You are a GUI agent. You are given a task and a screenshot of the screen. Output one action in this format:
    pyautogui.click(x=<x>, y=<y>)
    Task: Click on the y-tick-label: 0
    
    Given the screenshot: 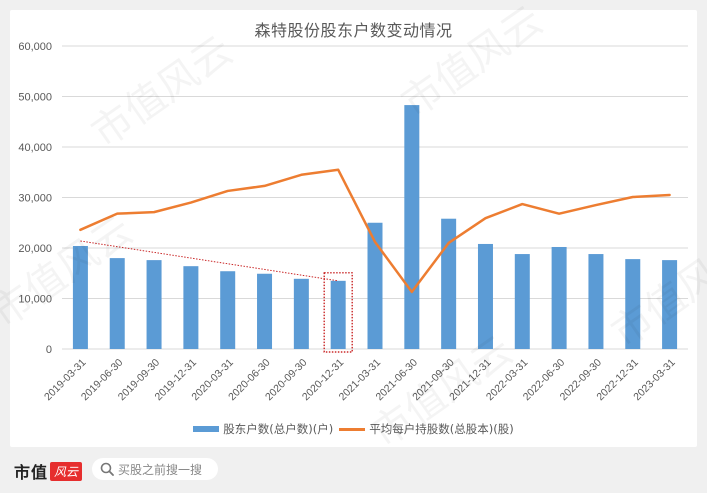 What is the action you would take?
    pyautogui.click(x=49, y=350)
    